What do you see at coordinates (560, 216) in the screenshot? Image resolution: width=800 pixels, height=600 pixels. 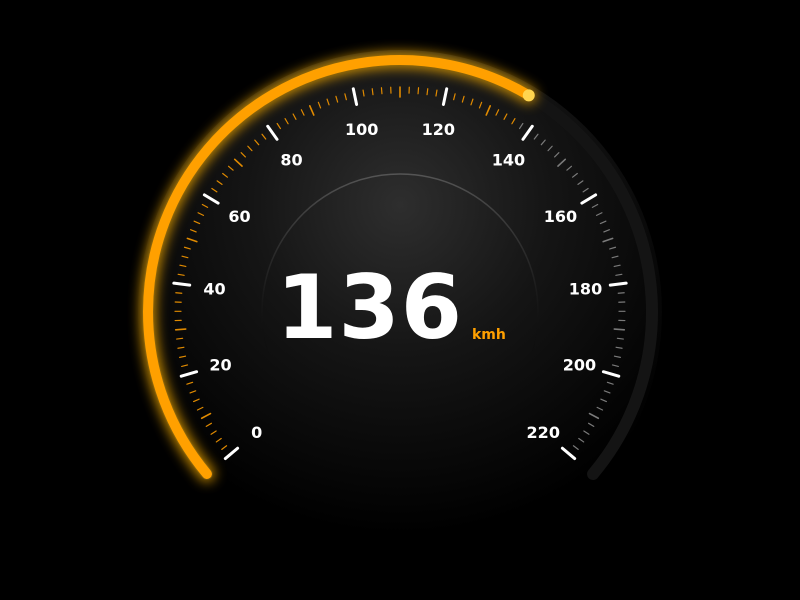 I see `tick-label: 160` at bounding box center [560, 216].